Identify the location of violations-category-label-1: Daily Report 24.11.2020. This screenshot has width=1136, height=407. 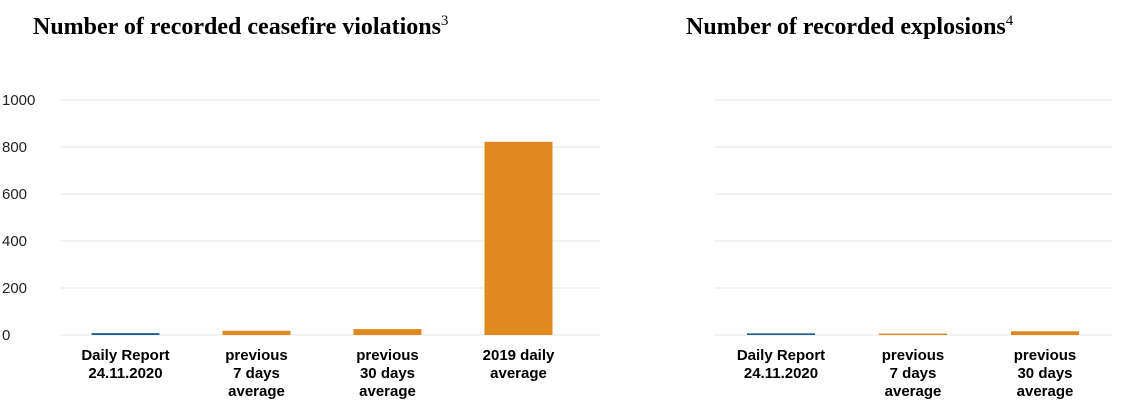
(125, 364).